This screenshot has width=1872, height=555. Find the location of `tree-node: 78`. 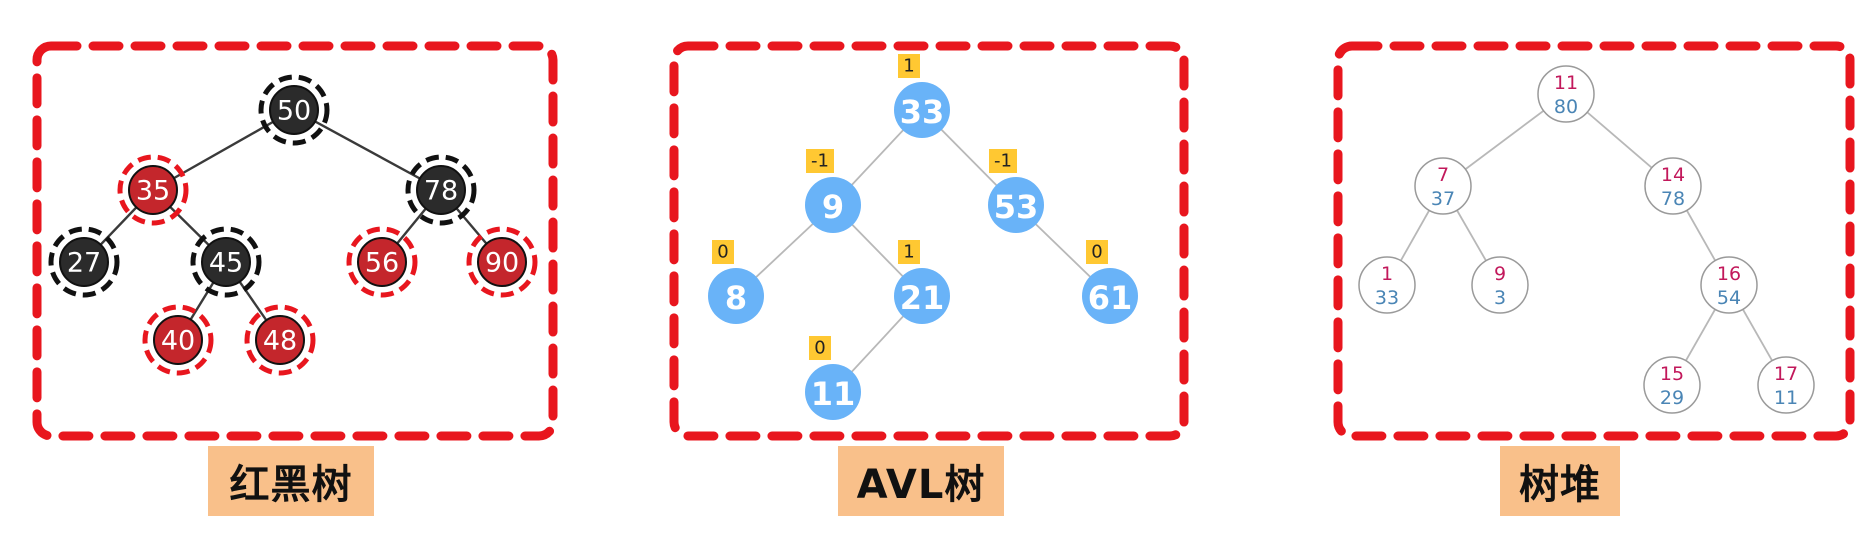

tree-node: 78 is located at coordinates (441, 190).